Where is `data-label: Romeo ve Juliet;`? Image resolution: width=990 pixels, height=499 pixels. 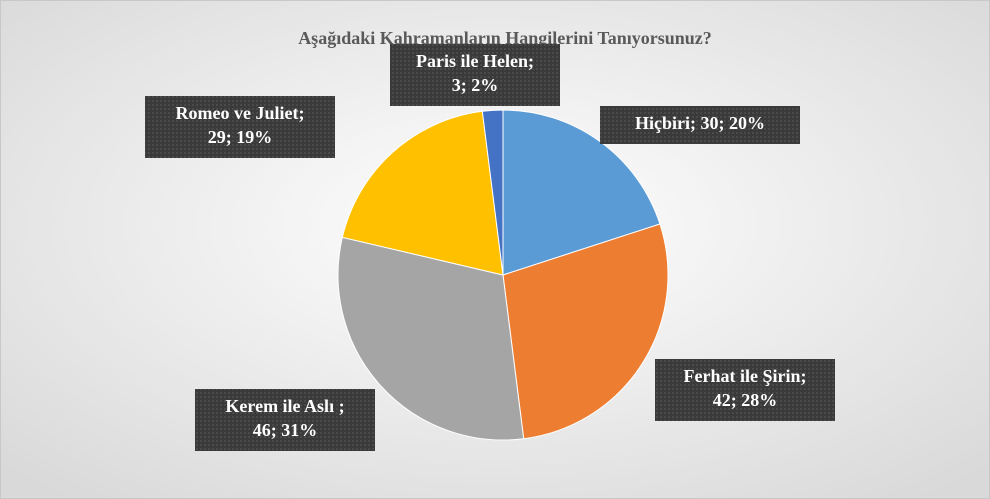 data-label: Romeo ve Juliet; is located at coordinates (240, 113).